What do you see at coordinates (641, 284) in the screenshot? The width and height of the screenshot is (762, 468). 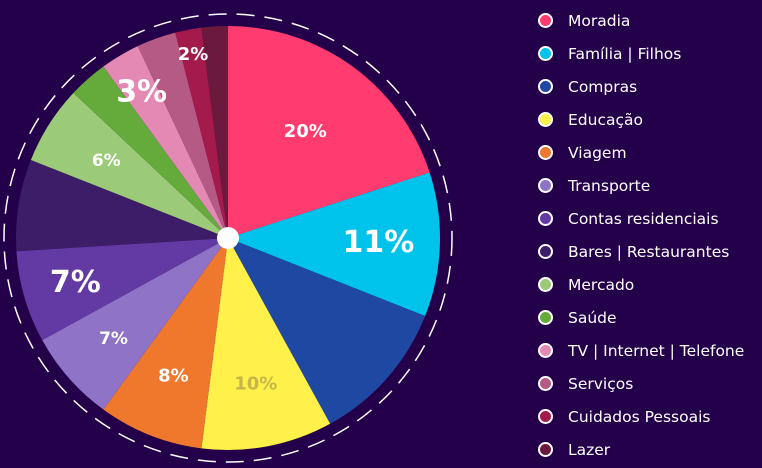 I see `legend-item: Mercado` at bounding box center [641, 284].